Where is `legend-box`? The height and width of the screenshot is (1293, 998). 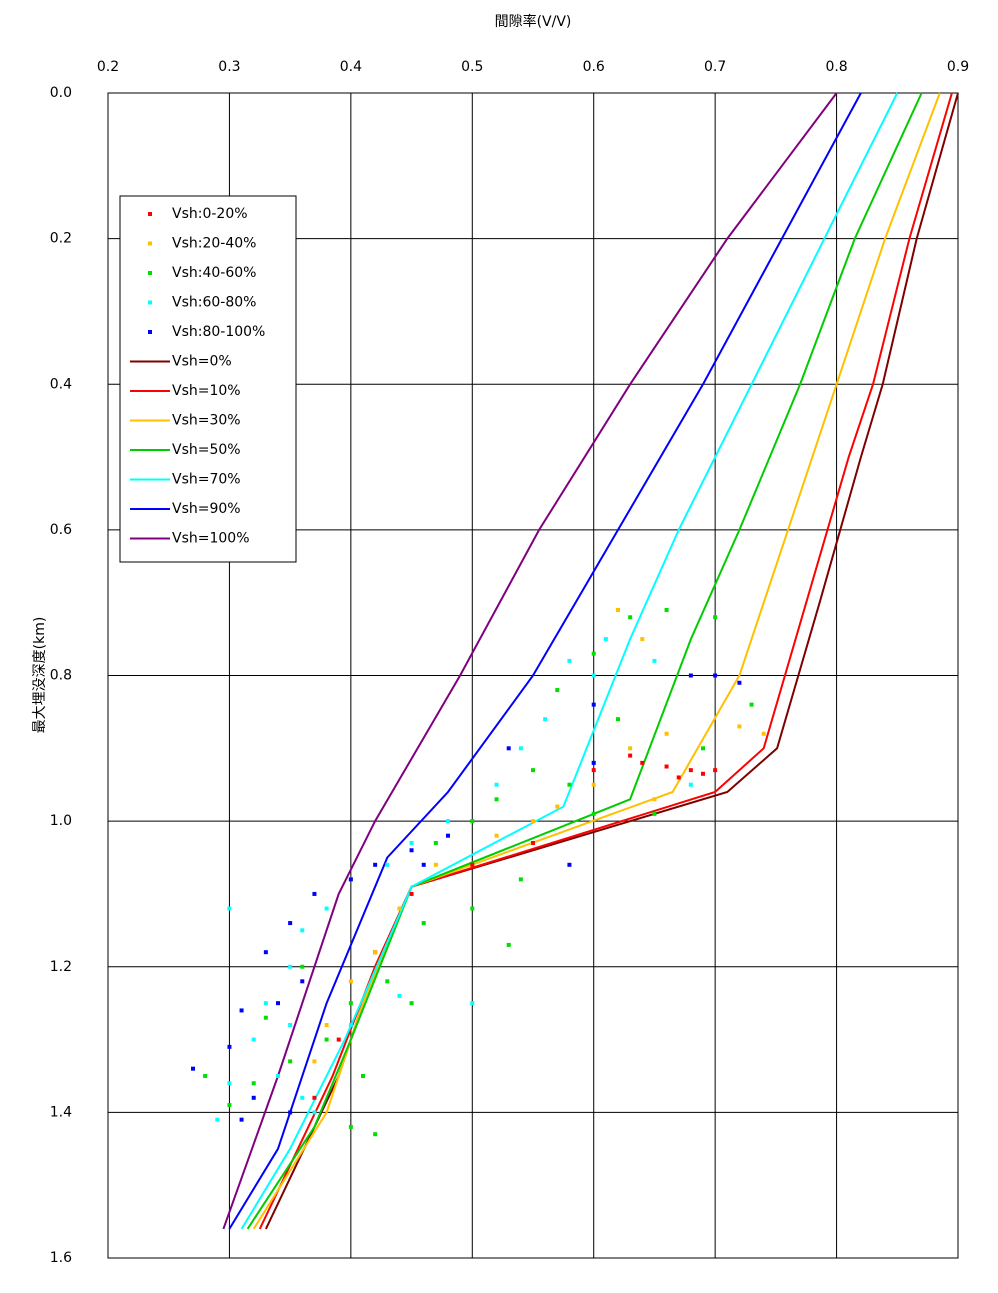
legend-box is located at coordinates (208, 379).